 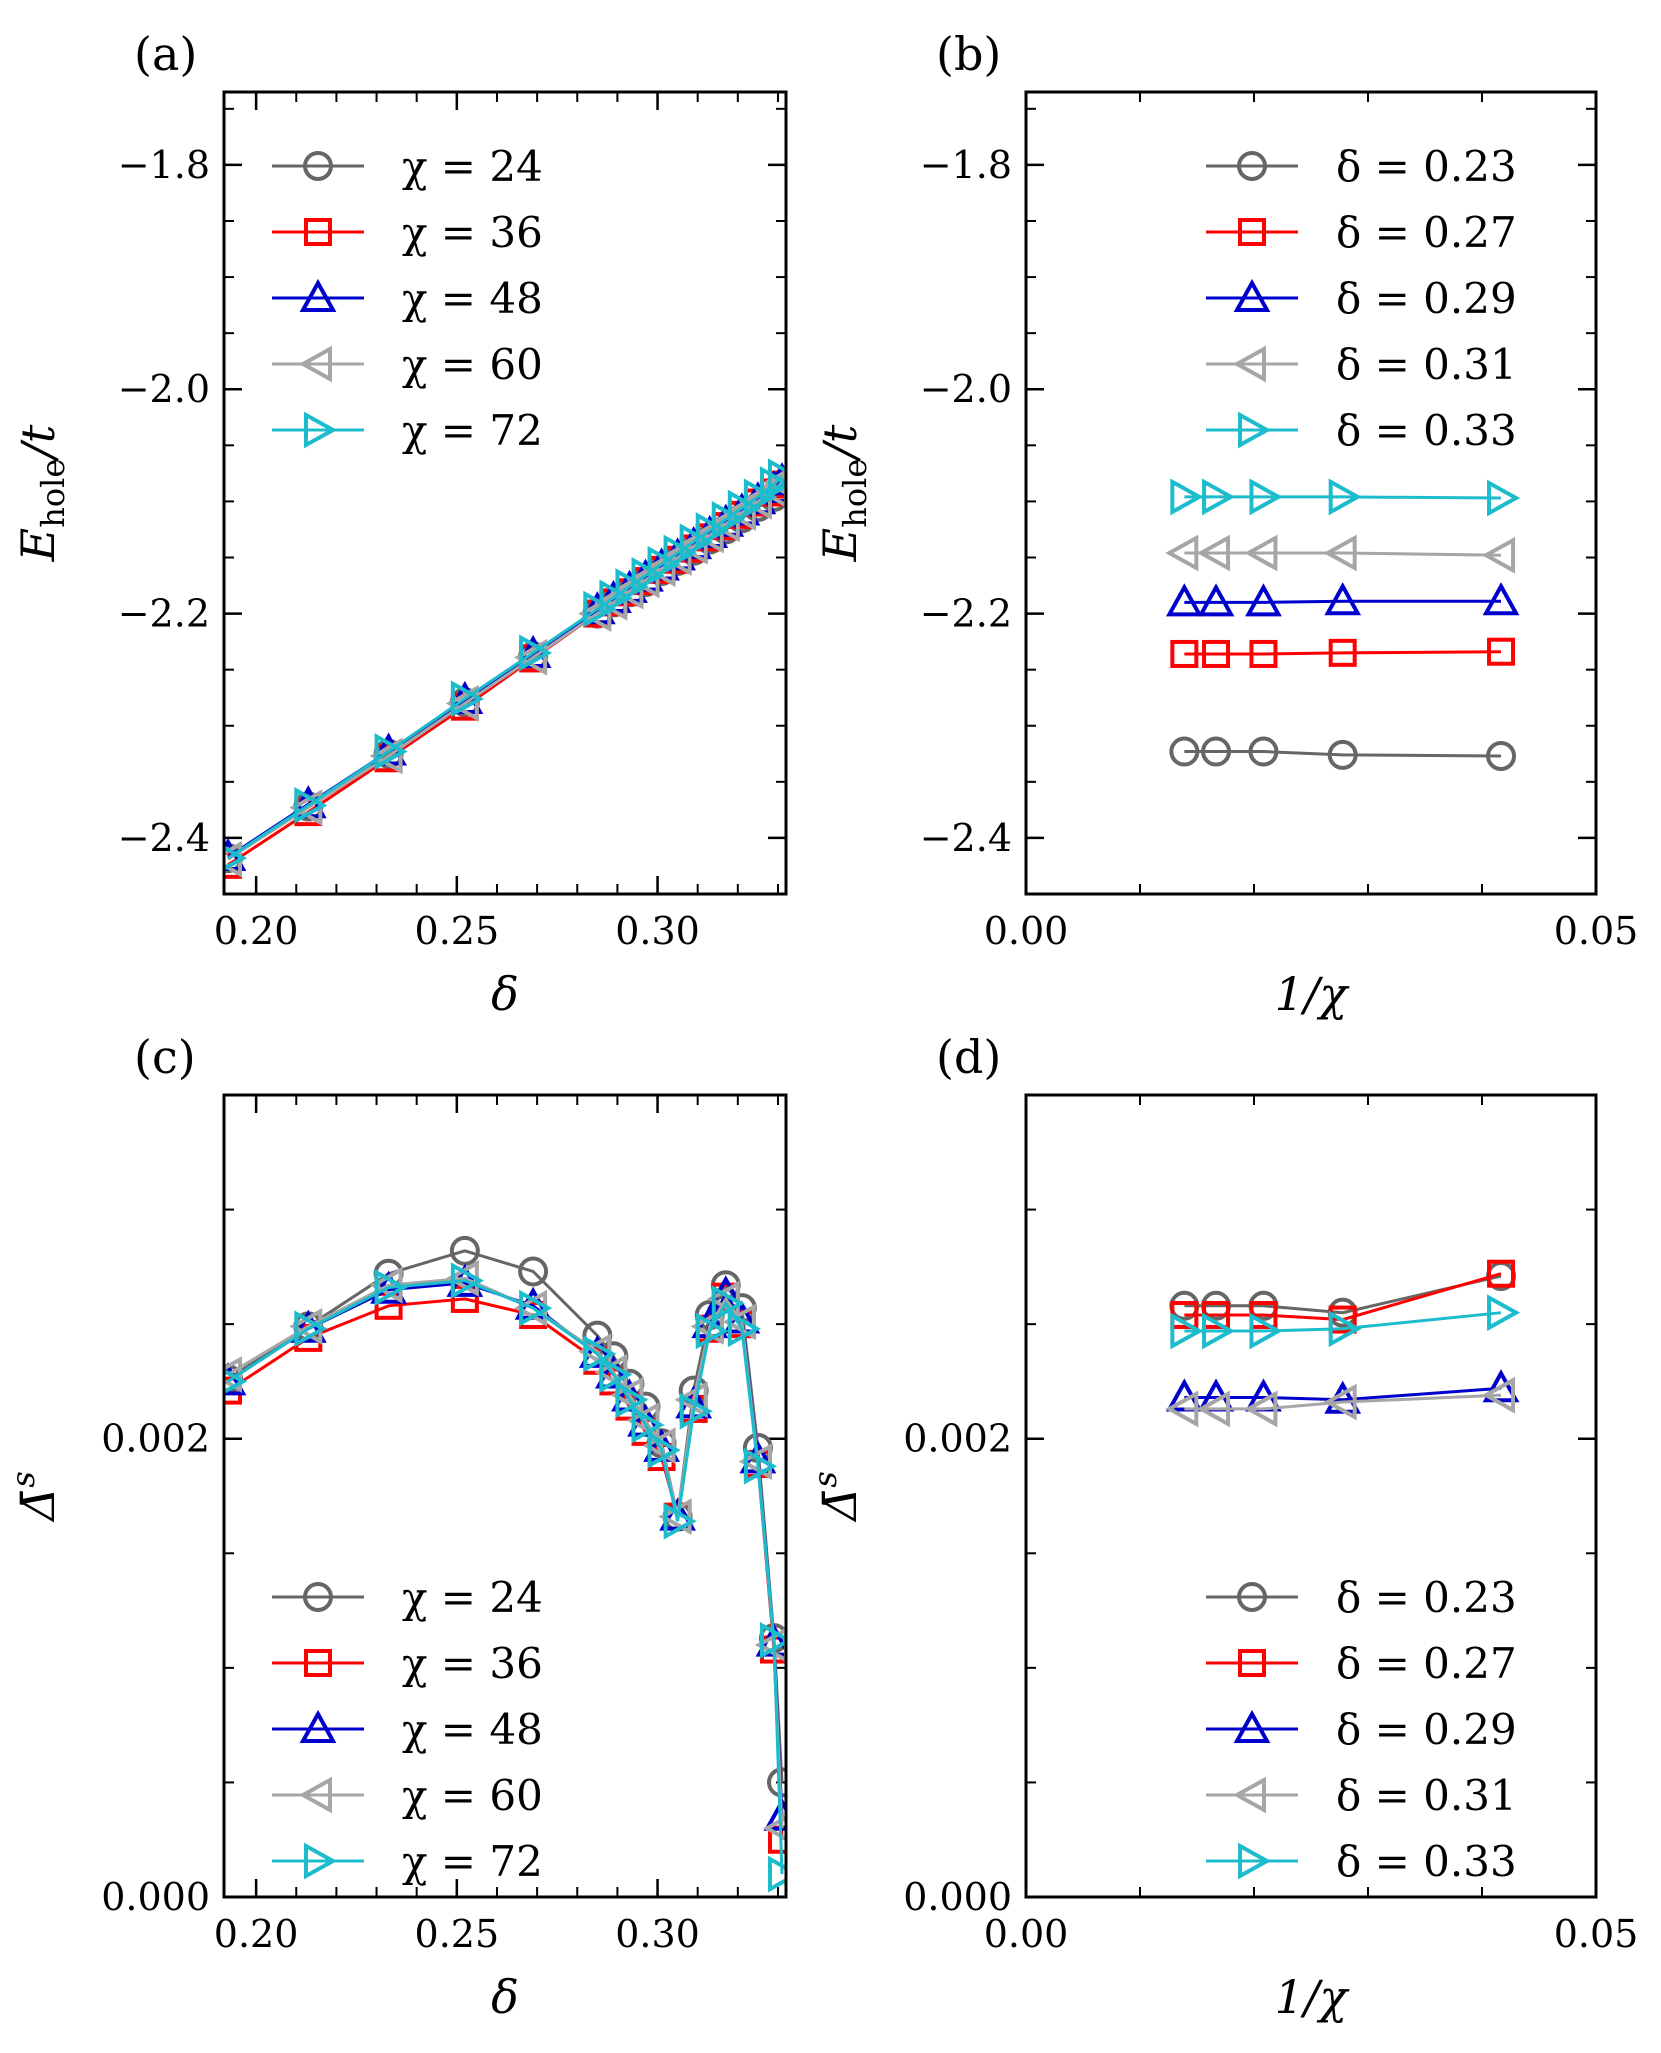 What do you see at coordinates (165, 54) in the screenshot?
I see `panel-label: (a)` at bounding box center [165, 54].